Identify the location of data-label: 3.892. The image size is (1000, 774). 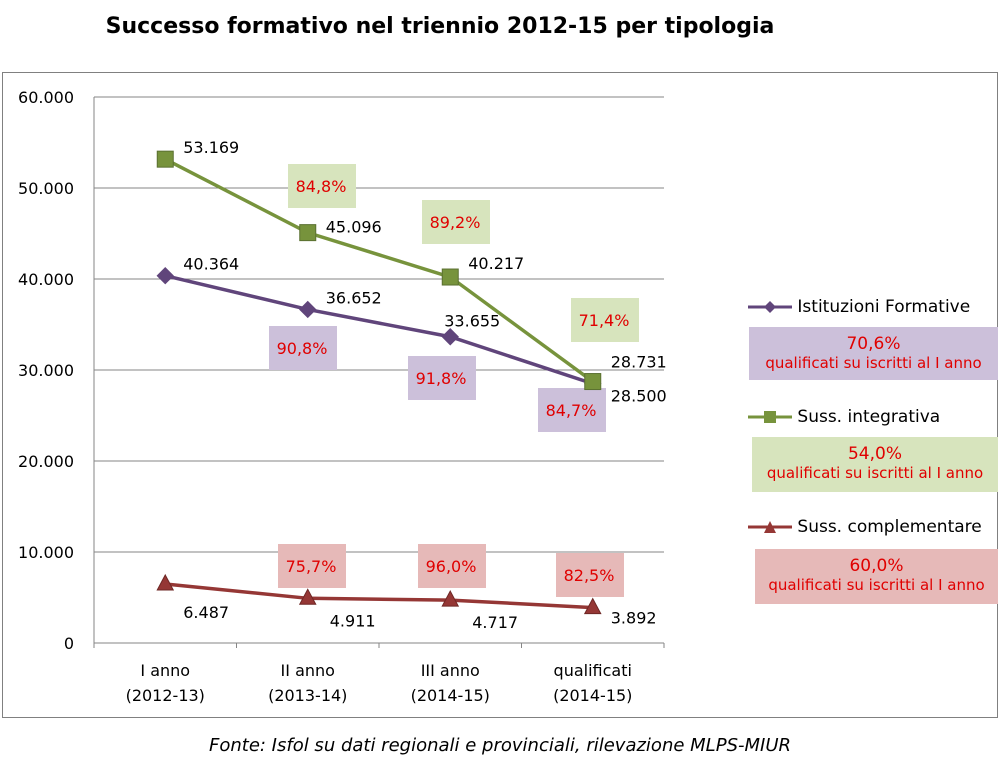
(634, 618).